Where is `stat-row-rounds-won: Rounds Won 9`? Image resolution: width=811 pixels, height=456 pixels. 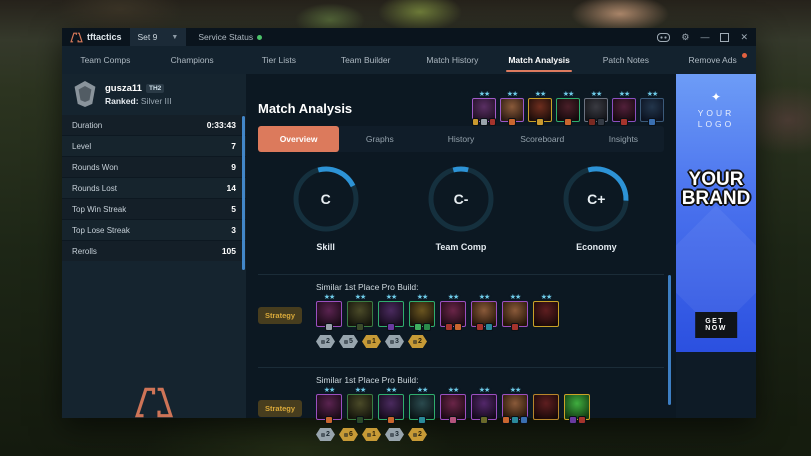 stat-row-rounds-won: Rounds Won 9 is located at coordinates (154, 167).